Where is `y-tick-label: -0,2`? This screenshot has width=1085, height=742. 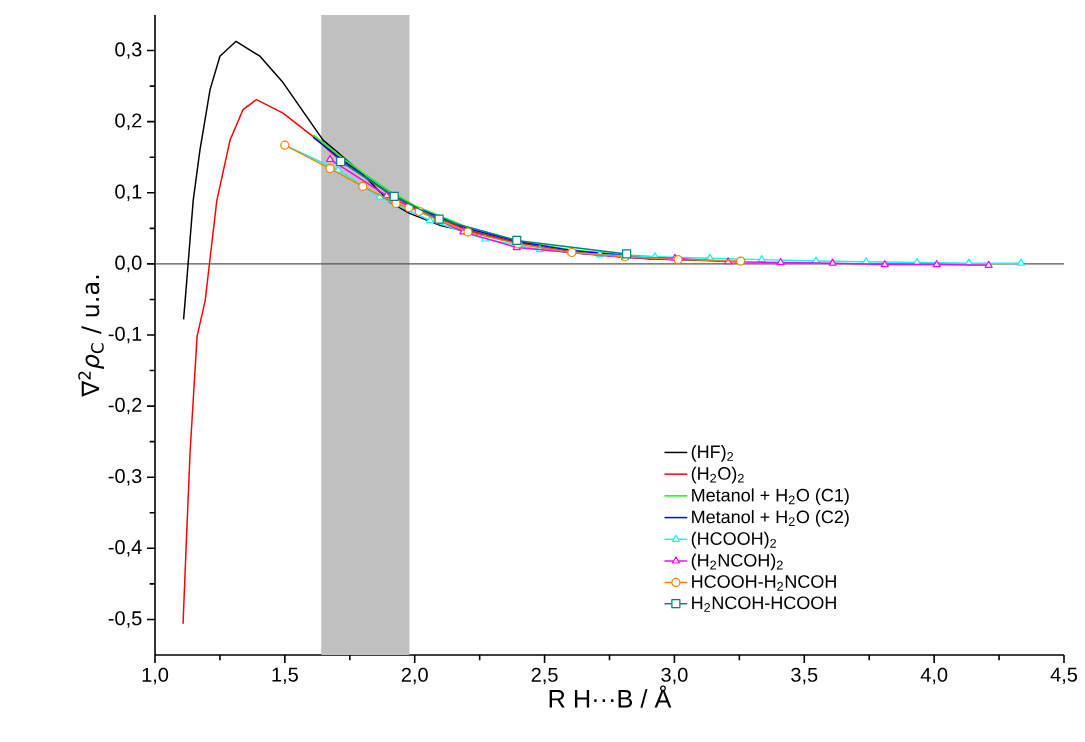 y-tick-label: -0,2 is located at coordinates (125, 406).